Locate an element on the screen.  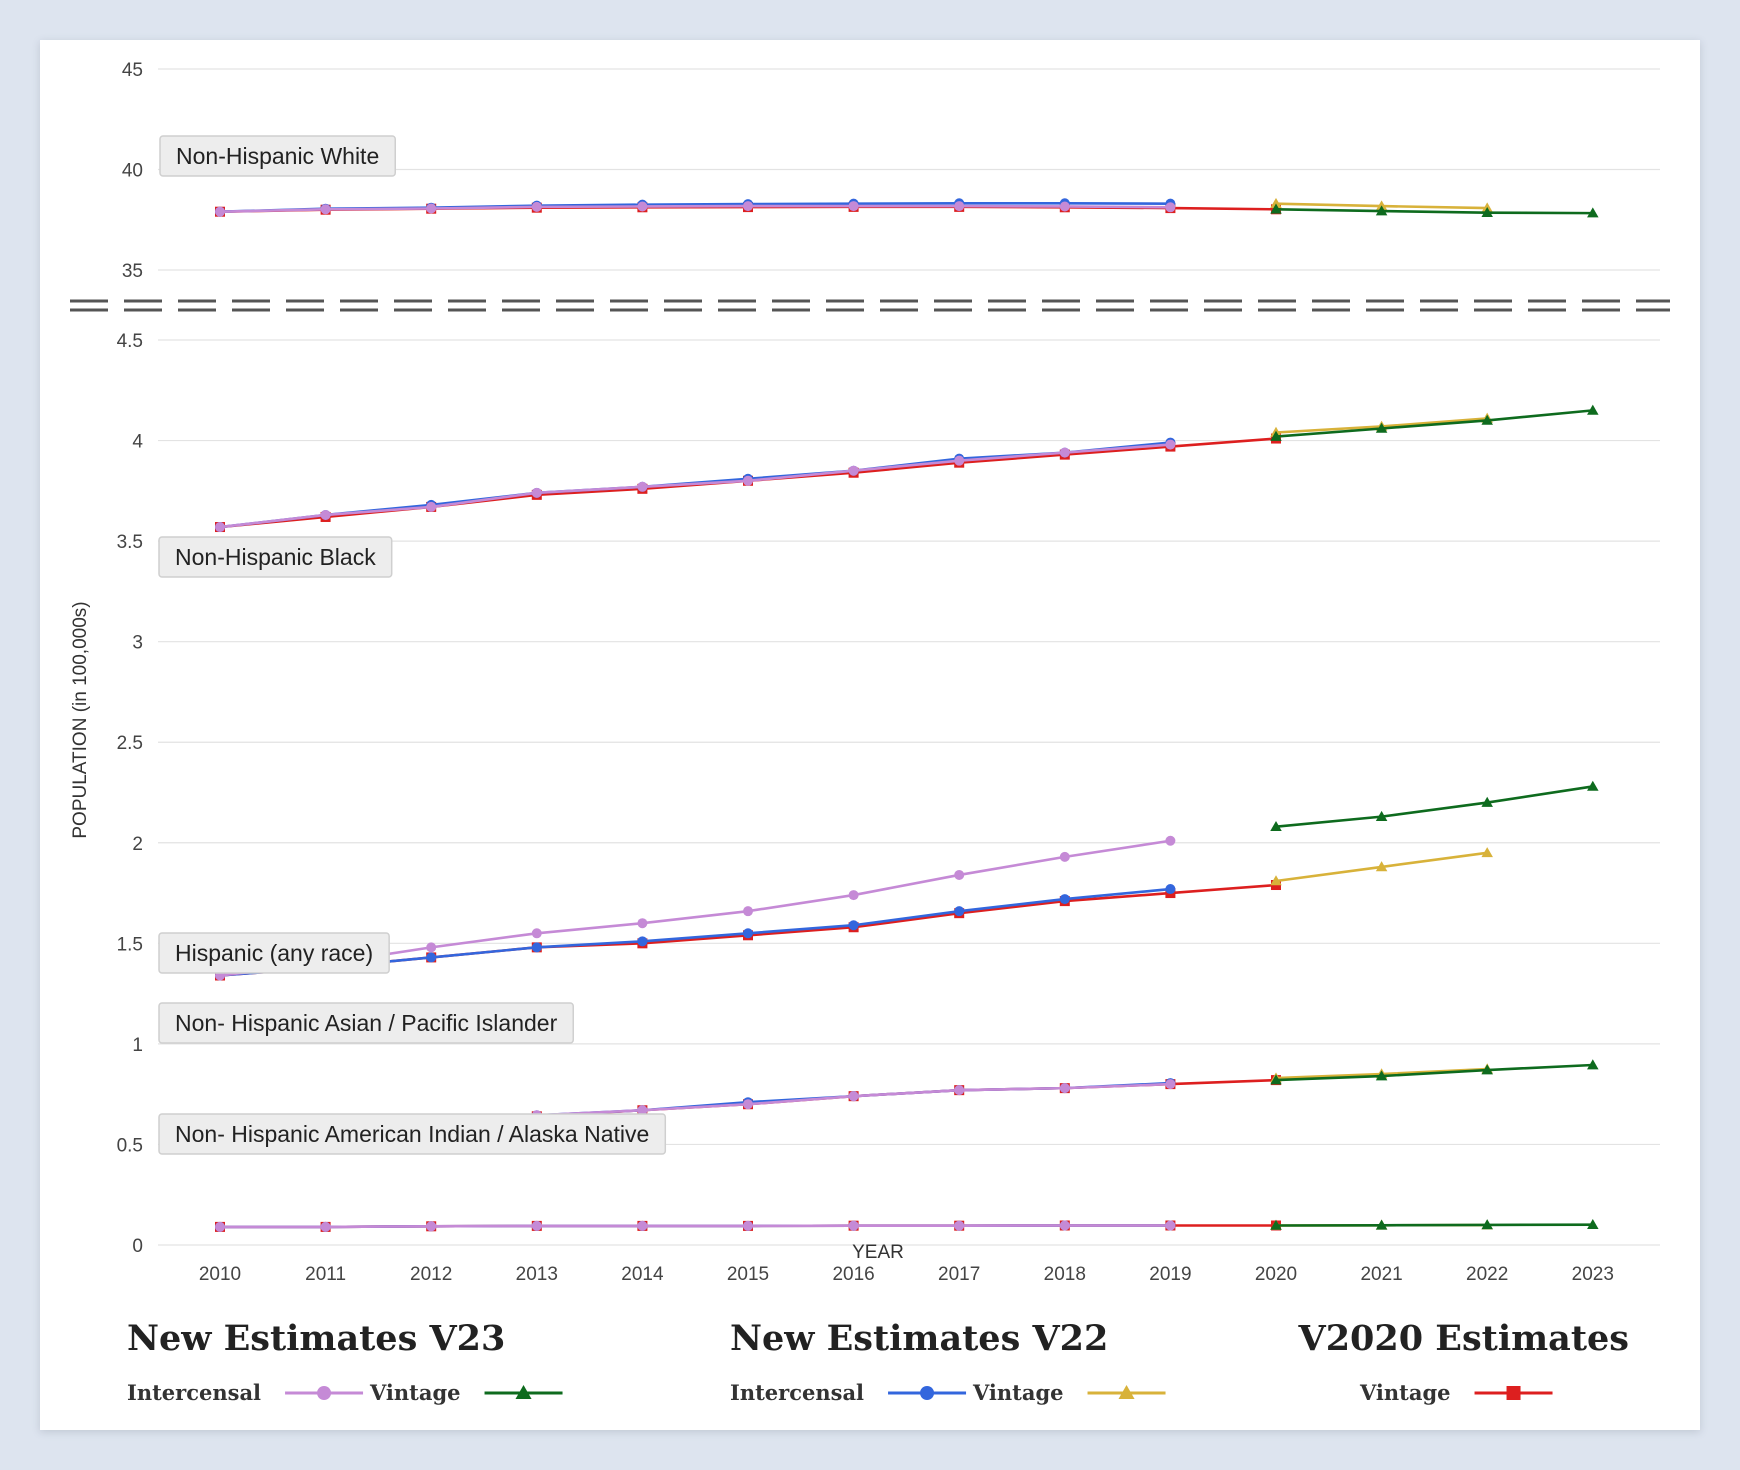
legend-block: V2020 Estimates Vintage is located at coordinates (1463, 1361).